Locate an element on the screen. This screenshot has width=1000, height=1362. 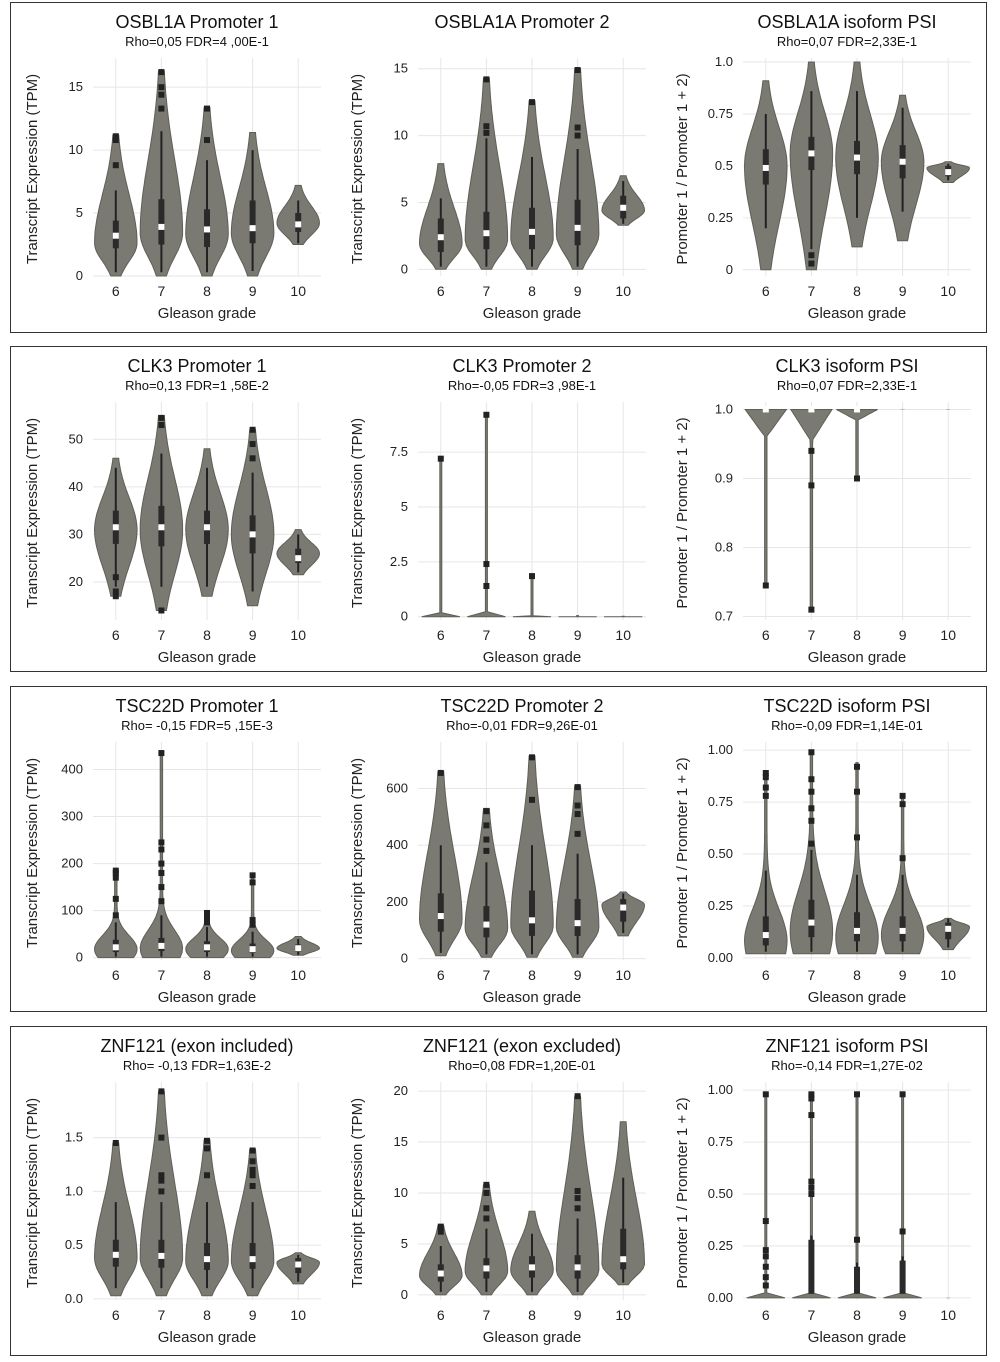
chart-title: CLK3 Promoter 1 is located at coordinates (196, 366).